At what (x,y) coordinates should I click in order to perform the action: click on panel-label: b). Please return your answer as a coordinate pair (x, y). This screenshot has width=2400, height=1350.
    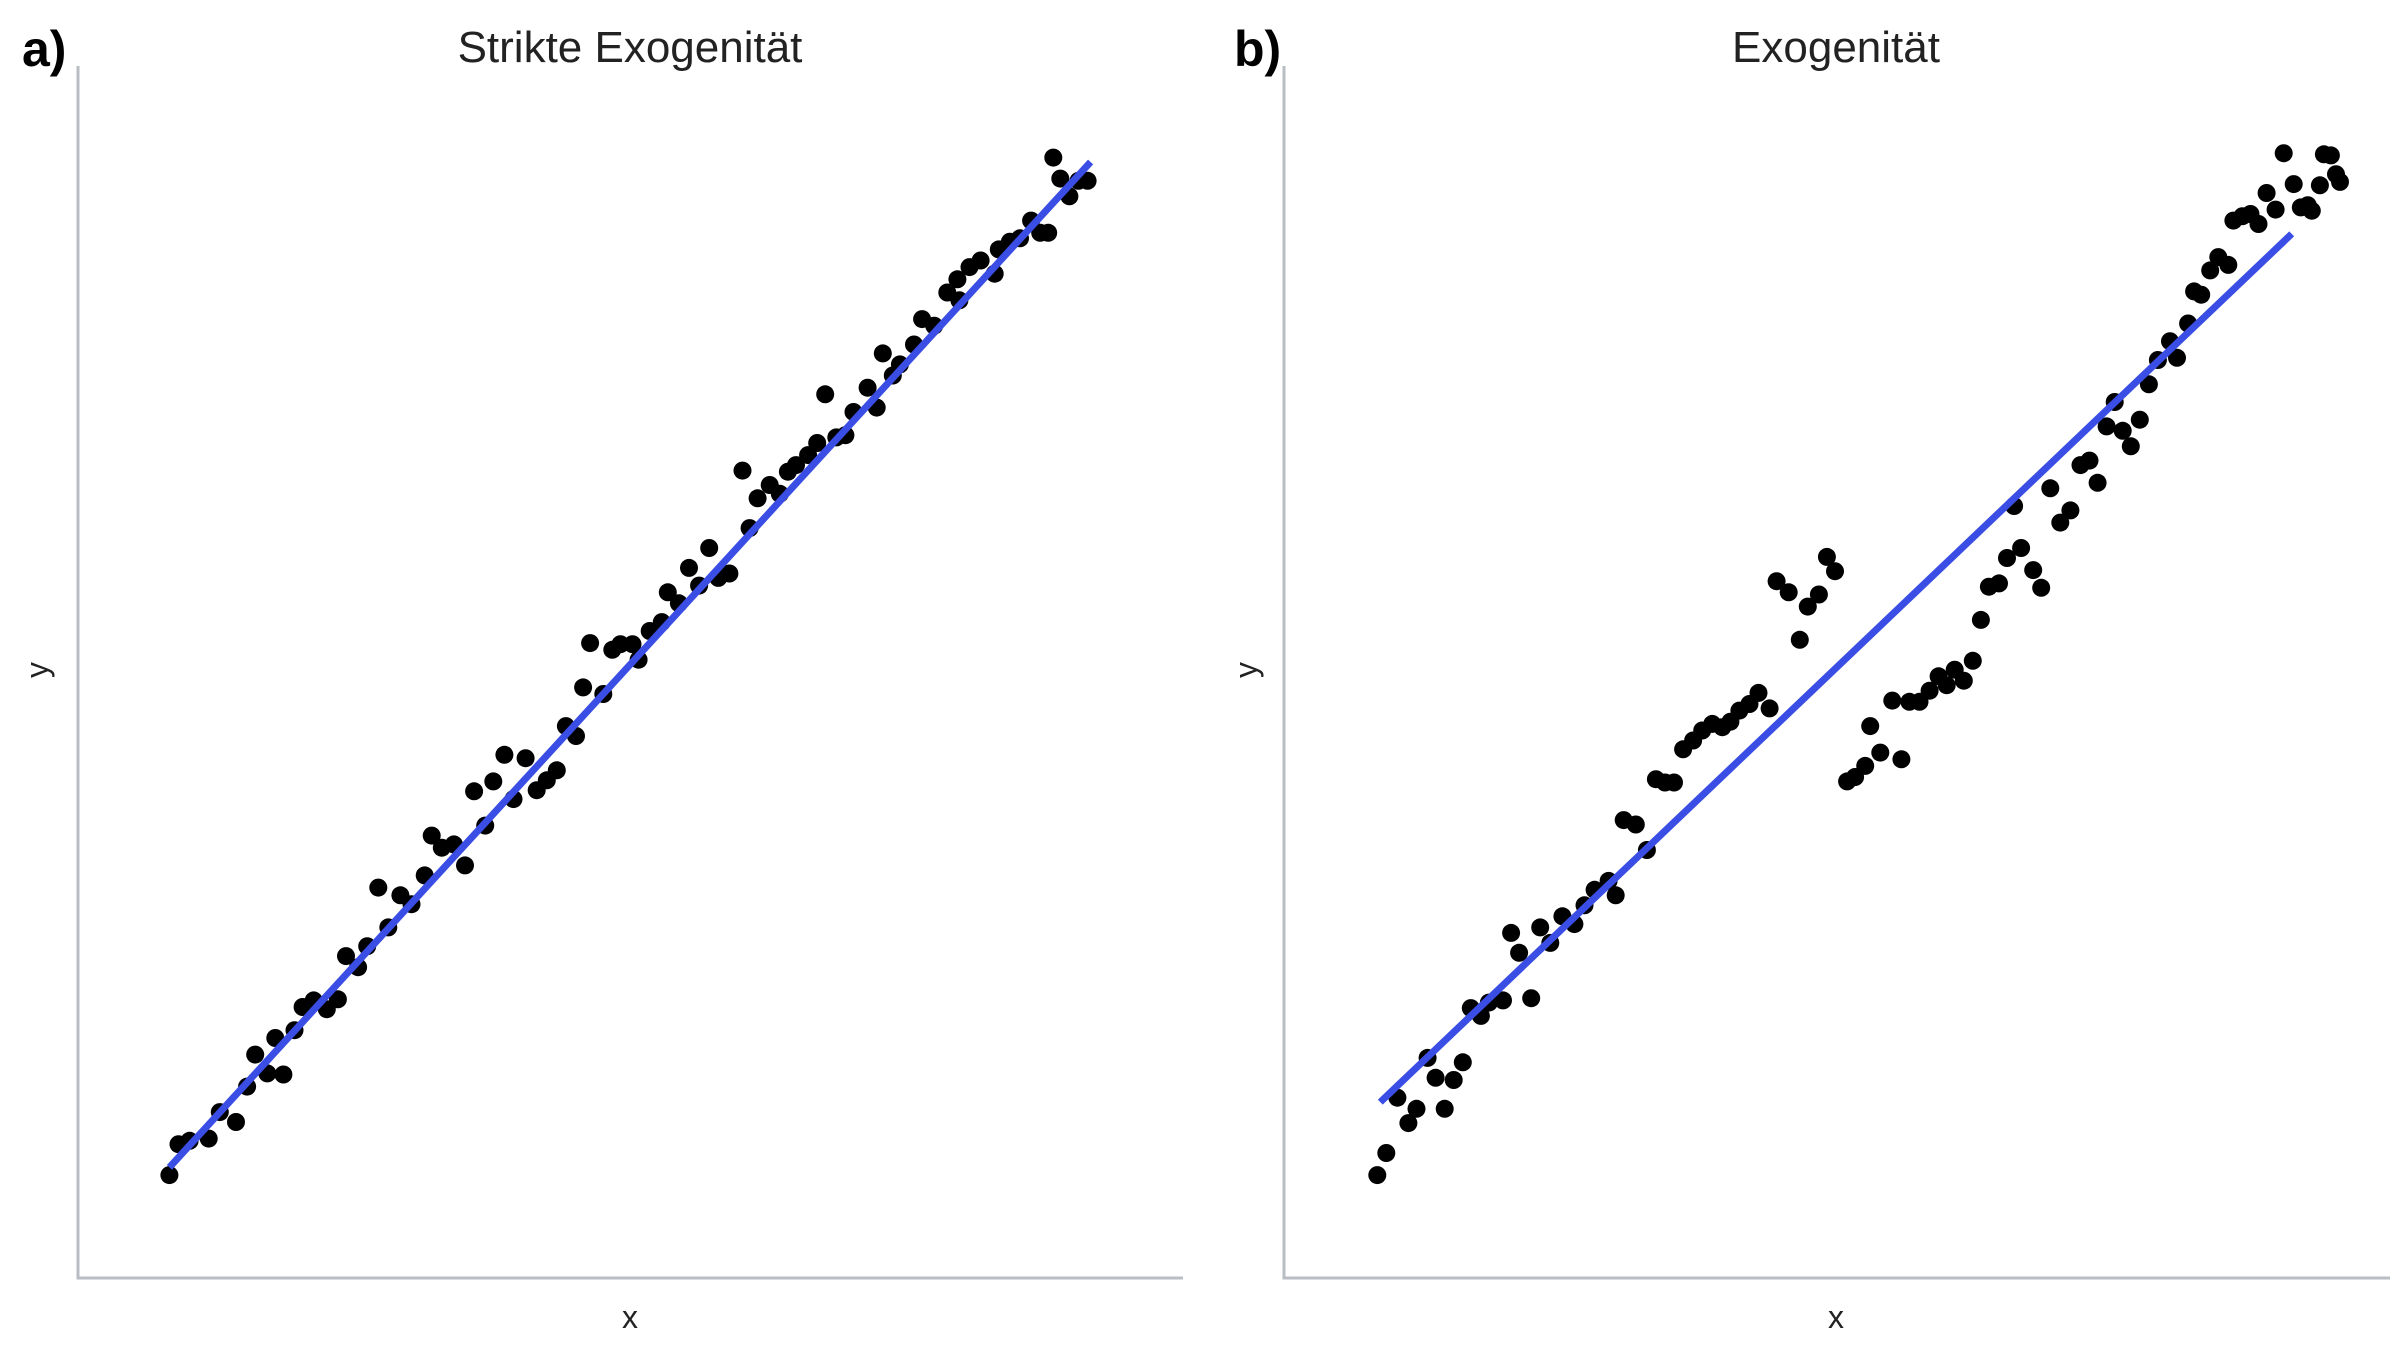
    Looking at the image, I should click on (1257, 49).